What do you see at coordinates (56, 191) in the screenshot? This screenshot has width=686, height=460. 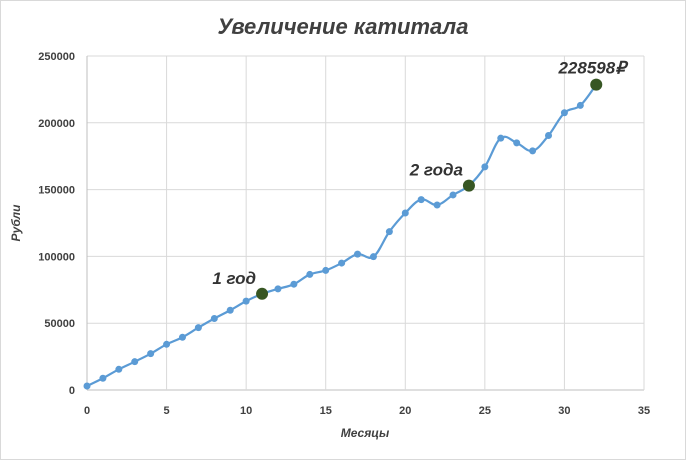 I see `y-tick-label: 150000` at bounding box center [56, 191].